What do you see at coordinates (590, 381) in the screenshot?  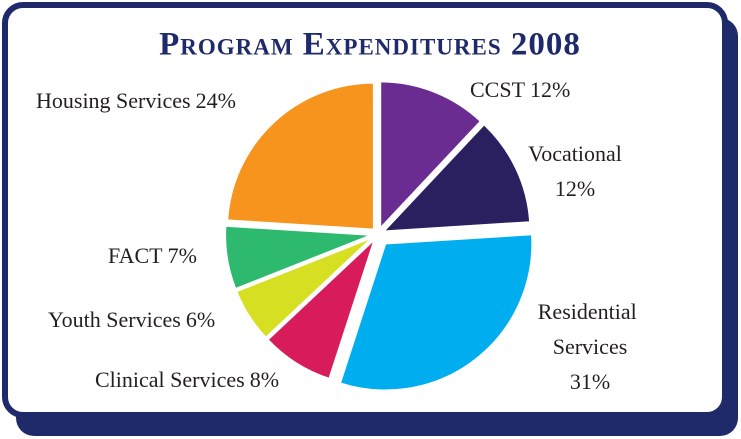 I see `slice-value-label: 31%` at bounding box center [590, 381].